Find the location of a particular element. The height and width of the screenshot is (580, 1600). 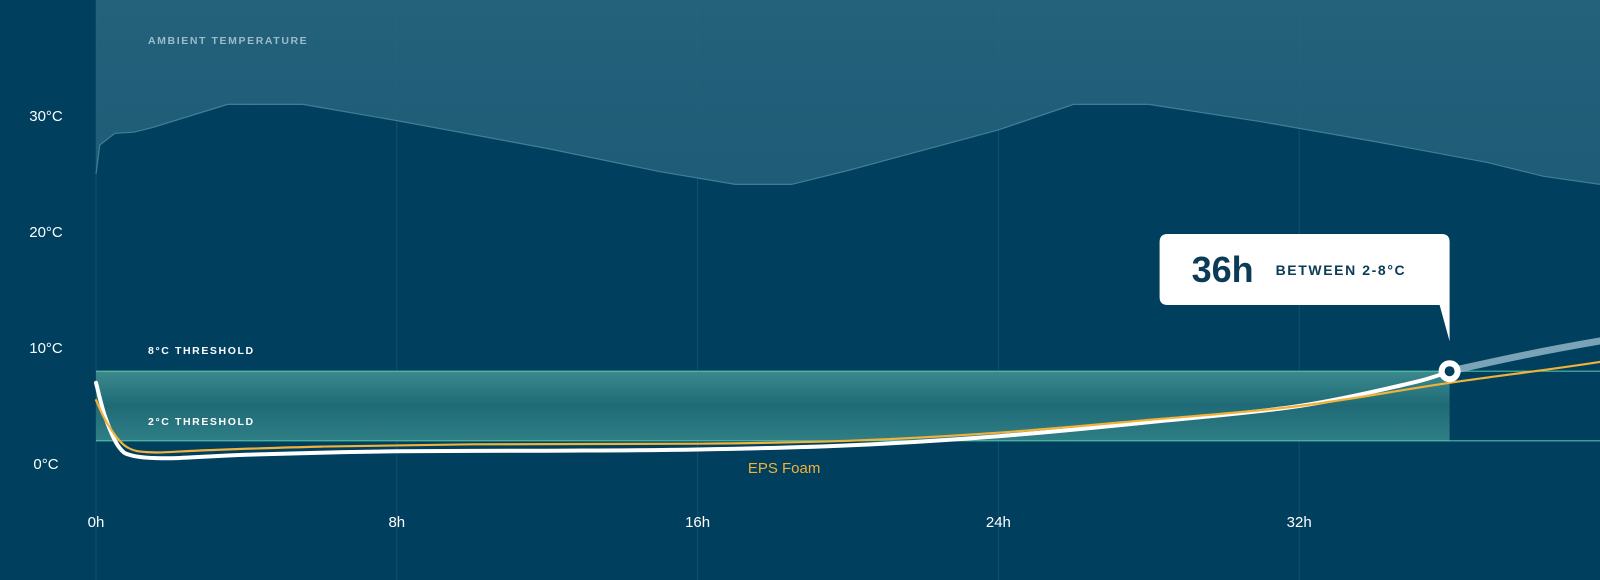

threshold-8c-label: 8°C THRESHOLD is located at coordinates (201, 351).